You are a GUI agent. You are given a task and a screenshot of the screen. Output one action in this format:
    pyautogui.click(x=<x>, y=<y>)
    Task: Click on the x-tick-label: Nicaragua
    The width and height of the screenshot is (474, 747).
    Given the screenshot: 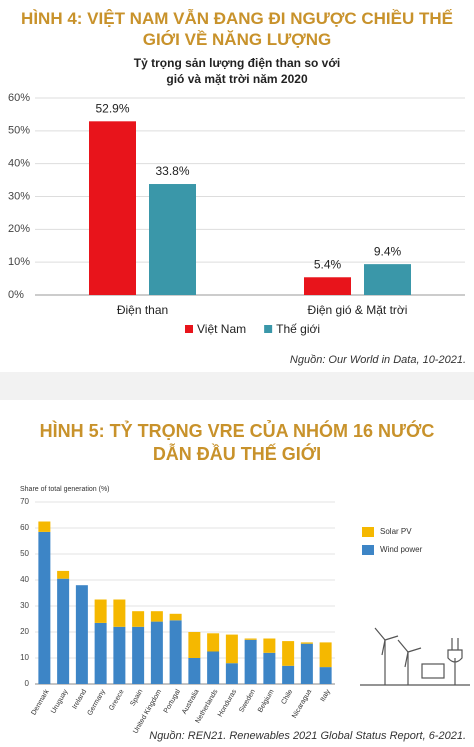 What is the action you would take?
    pyautogui.click(x=302, y=703)
    